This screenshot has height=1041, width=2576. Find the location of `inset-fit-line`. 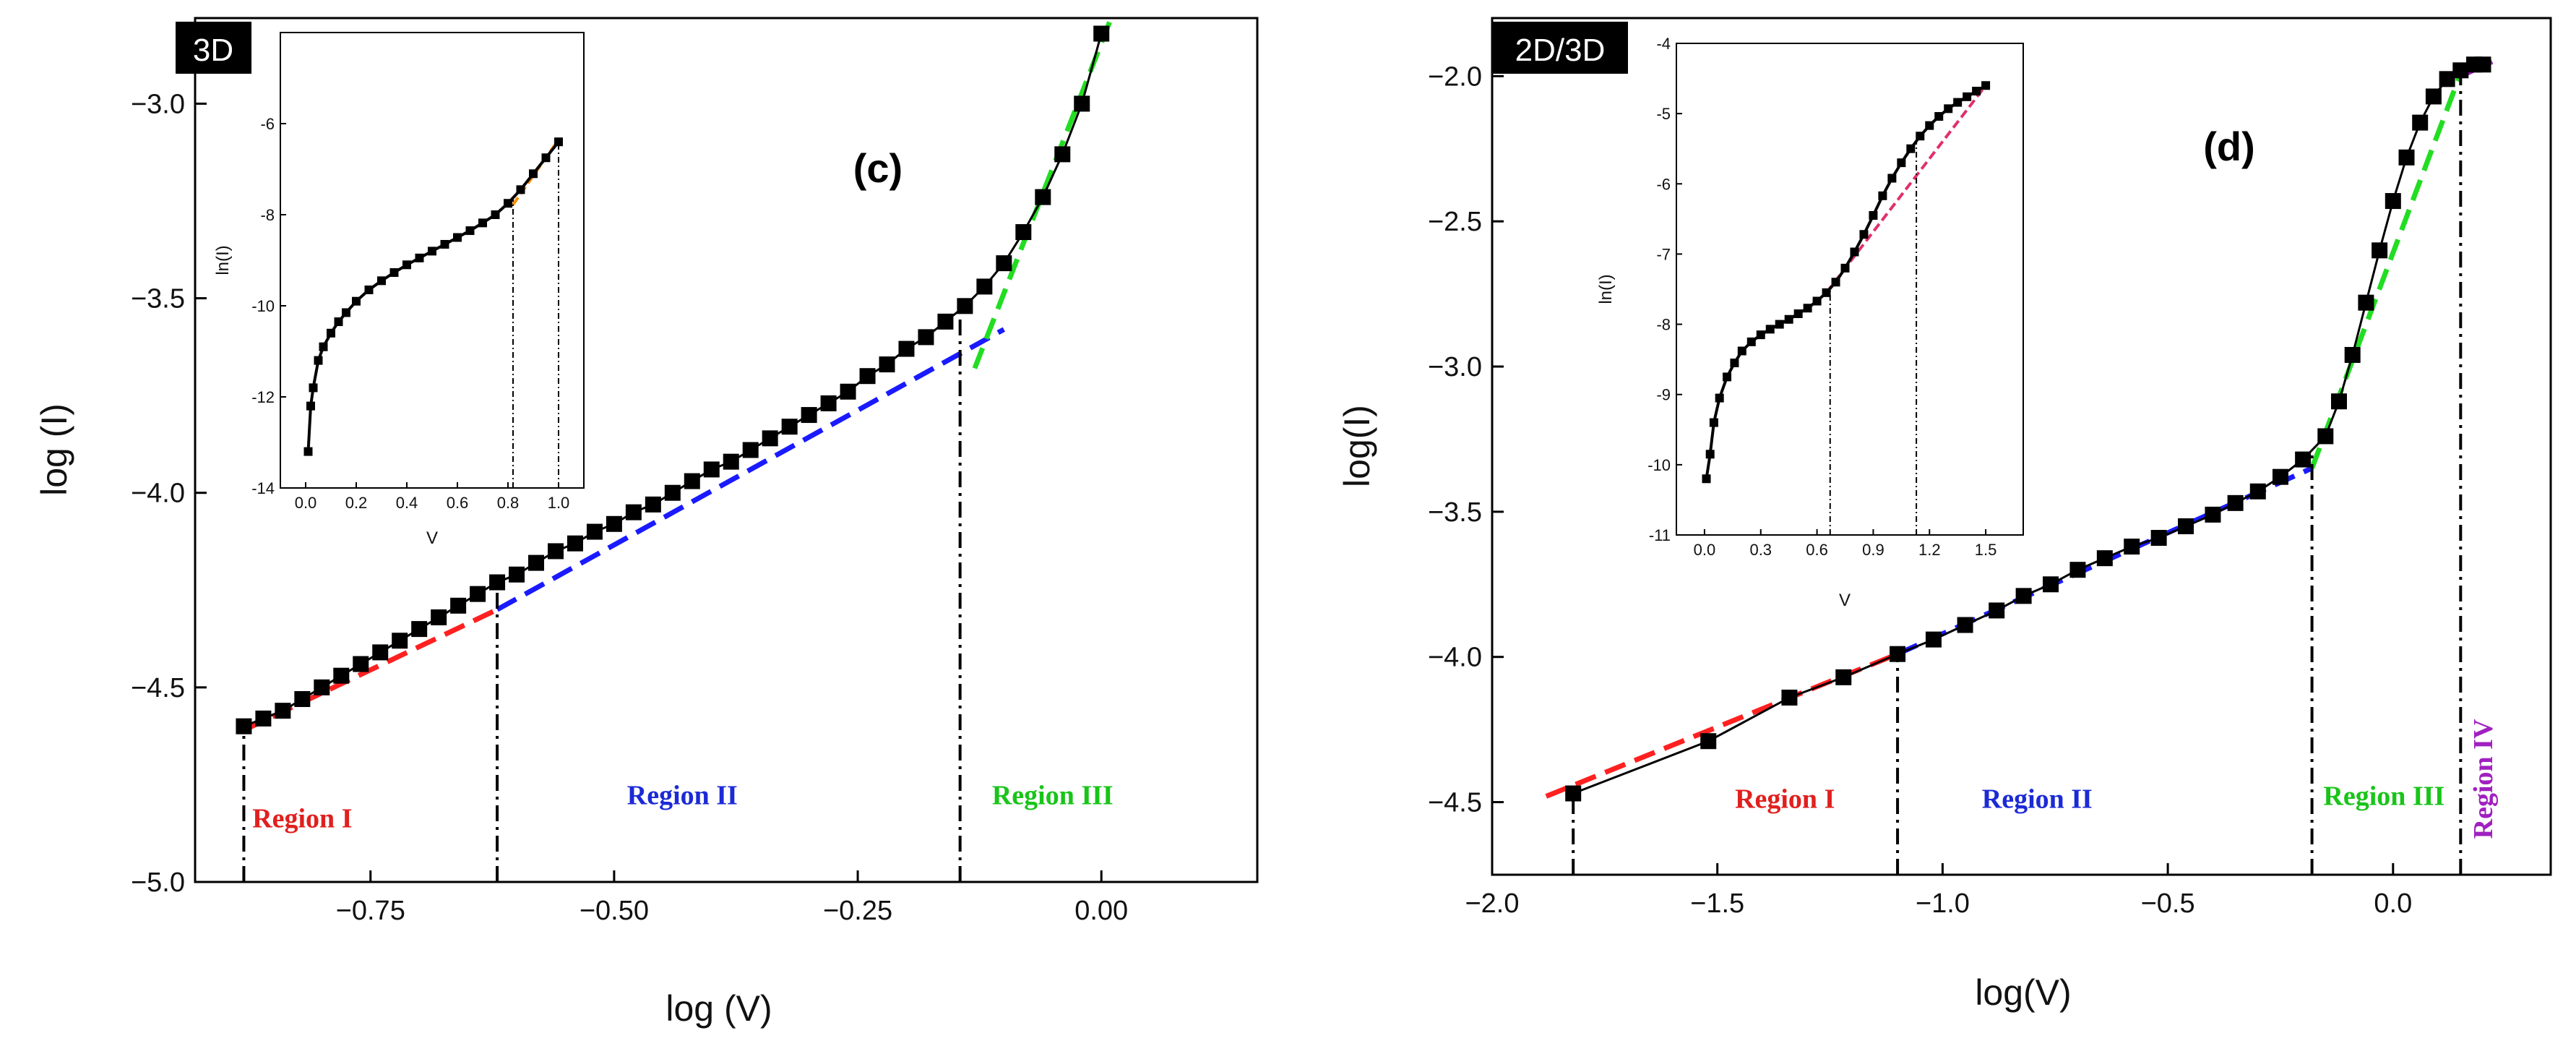

inset-fit-line is located at coordinates (1906, 189).